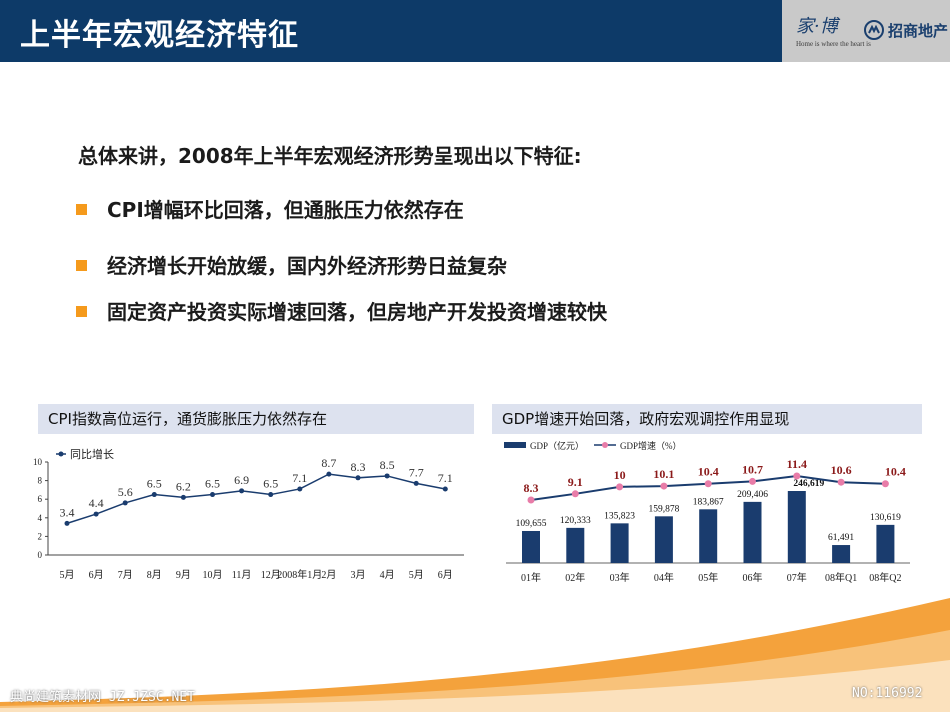 The width and height of the screenshot is (950, 712). What do you see at coordinates (885, 518) in the screenshot?
I see `gdp-bar-label: 130,619` at bounding box center [885, 518].